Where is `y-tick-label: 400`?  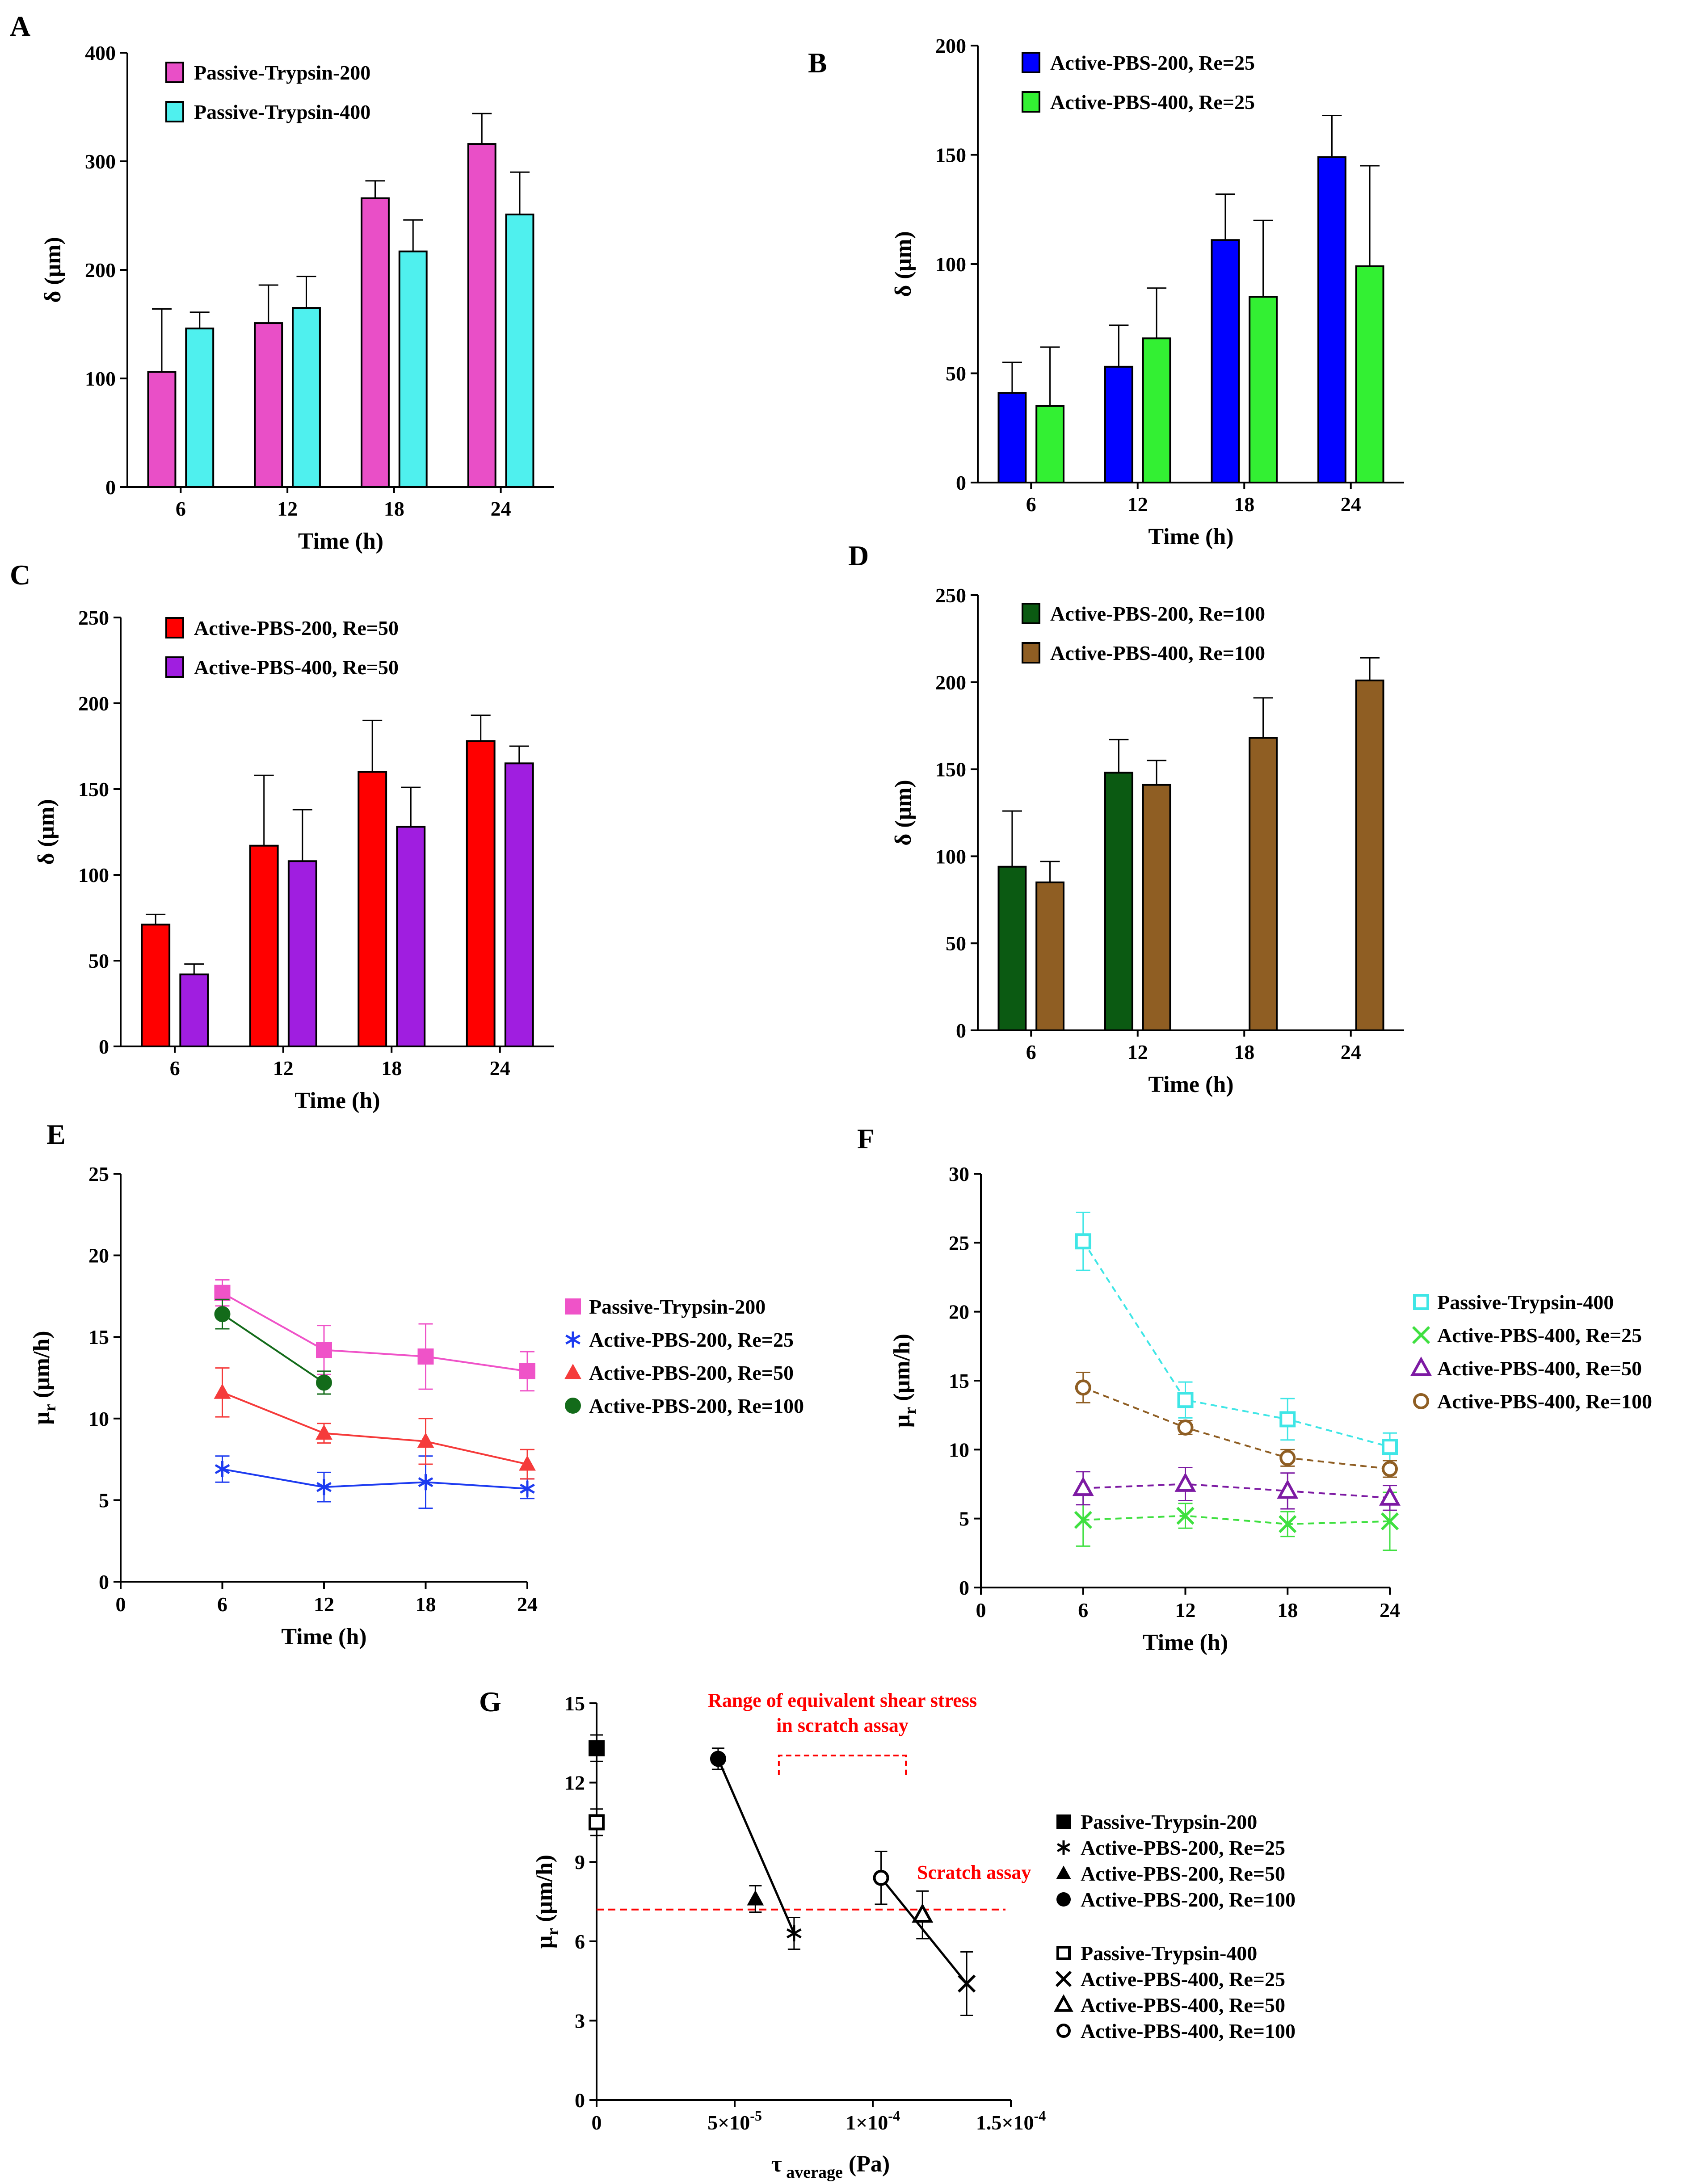 y-tick-label: 400 is located at coordinates (101, 53).